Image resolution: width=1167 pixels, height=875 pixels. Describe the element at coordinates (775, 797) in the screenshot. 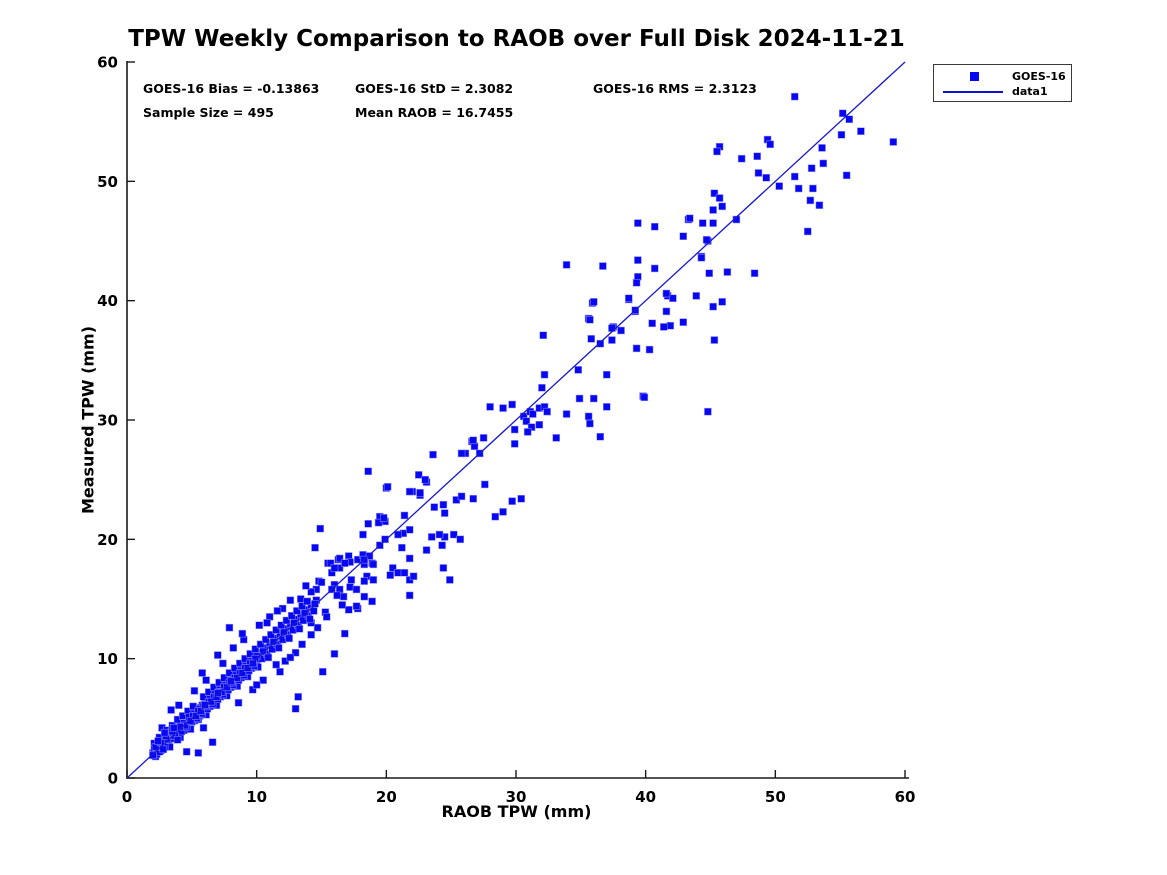

I see `x-tick-label: 50` at that location.